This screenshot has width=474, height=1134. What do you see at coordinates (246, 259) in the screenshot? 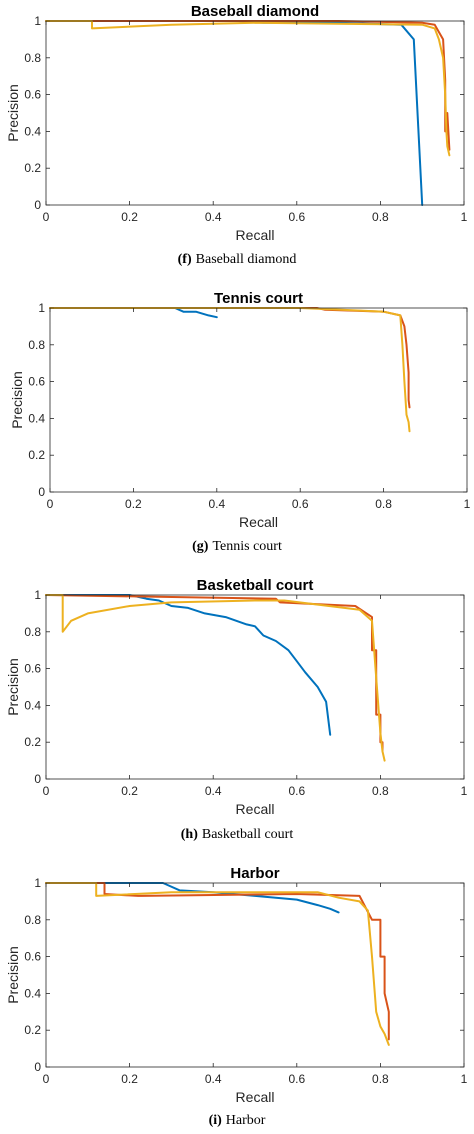
I see `caption-text: Baseball diamond` at bounding box center [246, 259].